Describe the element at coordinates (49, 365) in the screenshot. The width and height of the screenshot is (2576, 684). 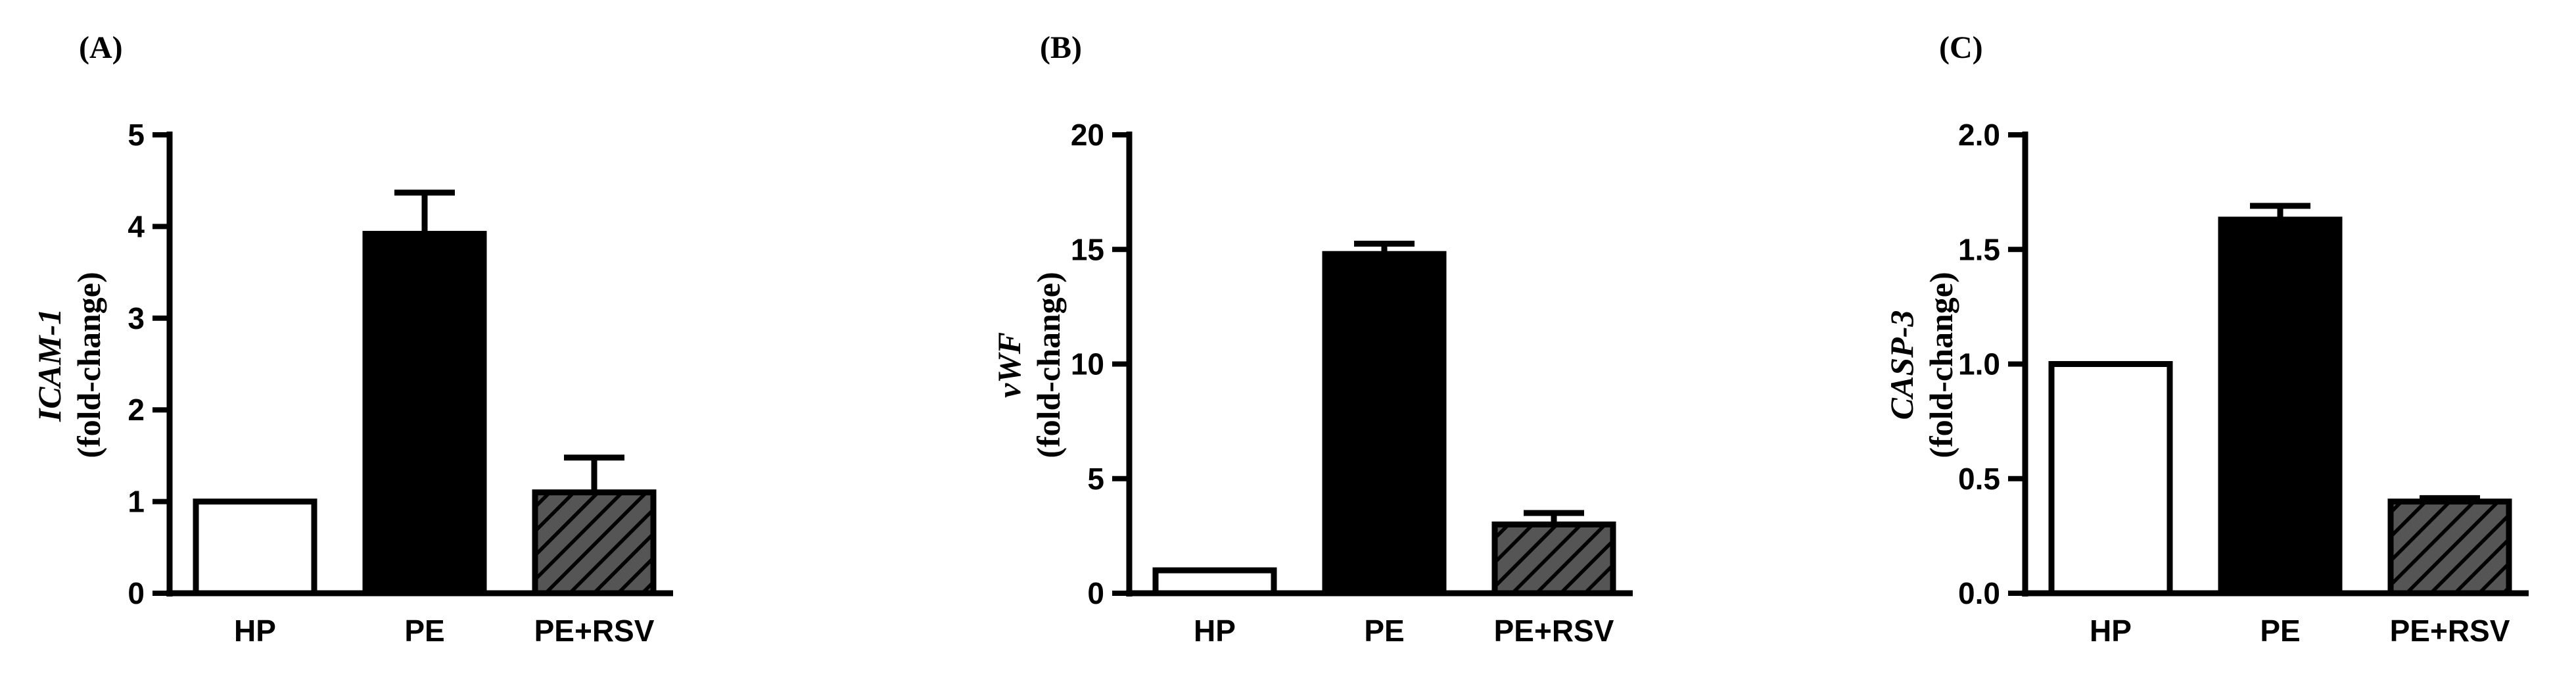
I see `y-axis-gene-label: ICAM-1` at that location.